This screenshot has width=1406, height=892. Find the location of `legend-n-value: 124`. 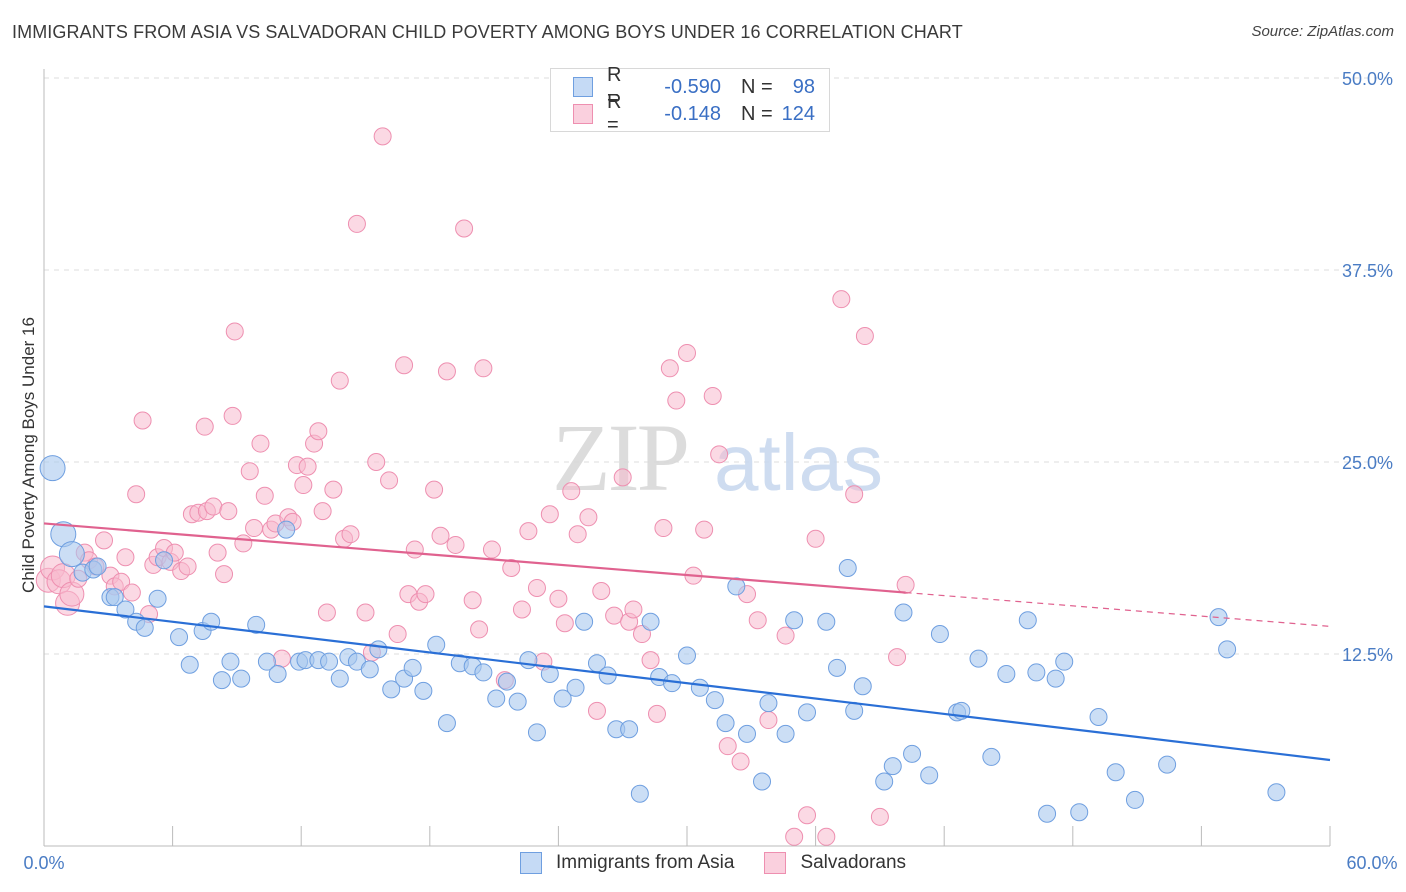

legend-n-value: 124 is located at coordinates (798, 113).